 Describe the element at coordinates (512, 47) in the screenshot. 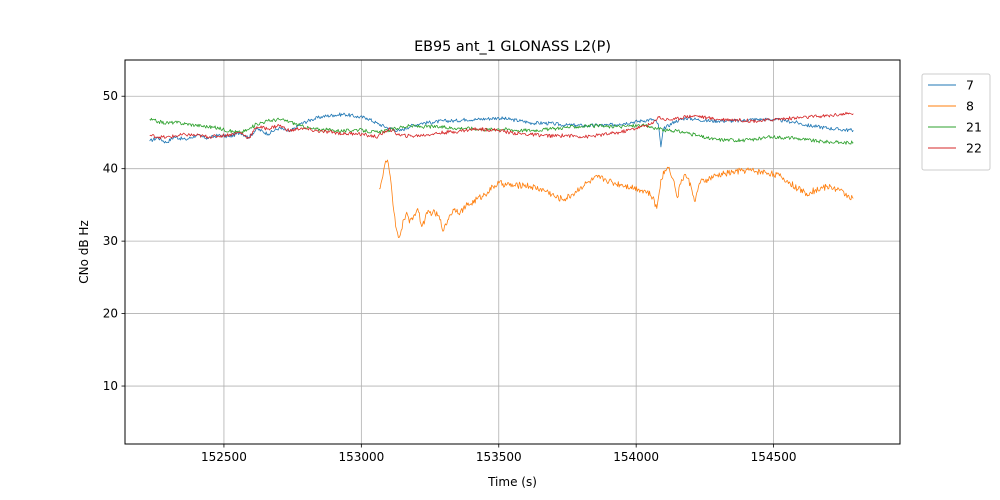

I see `chart-title: EB95 ant_1 GLONASS L2(P)` at that location.